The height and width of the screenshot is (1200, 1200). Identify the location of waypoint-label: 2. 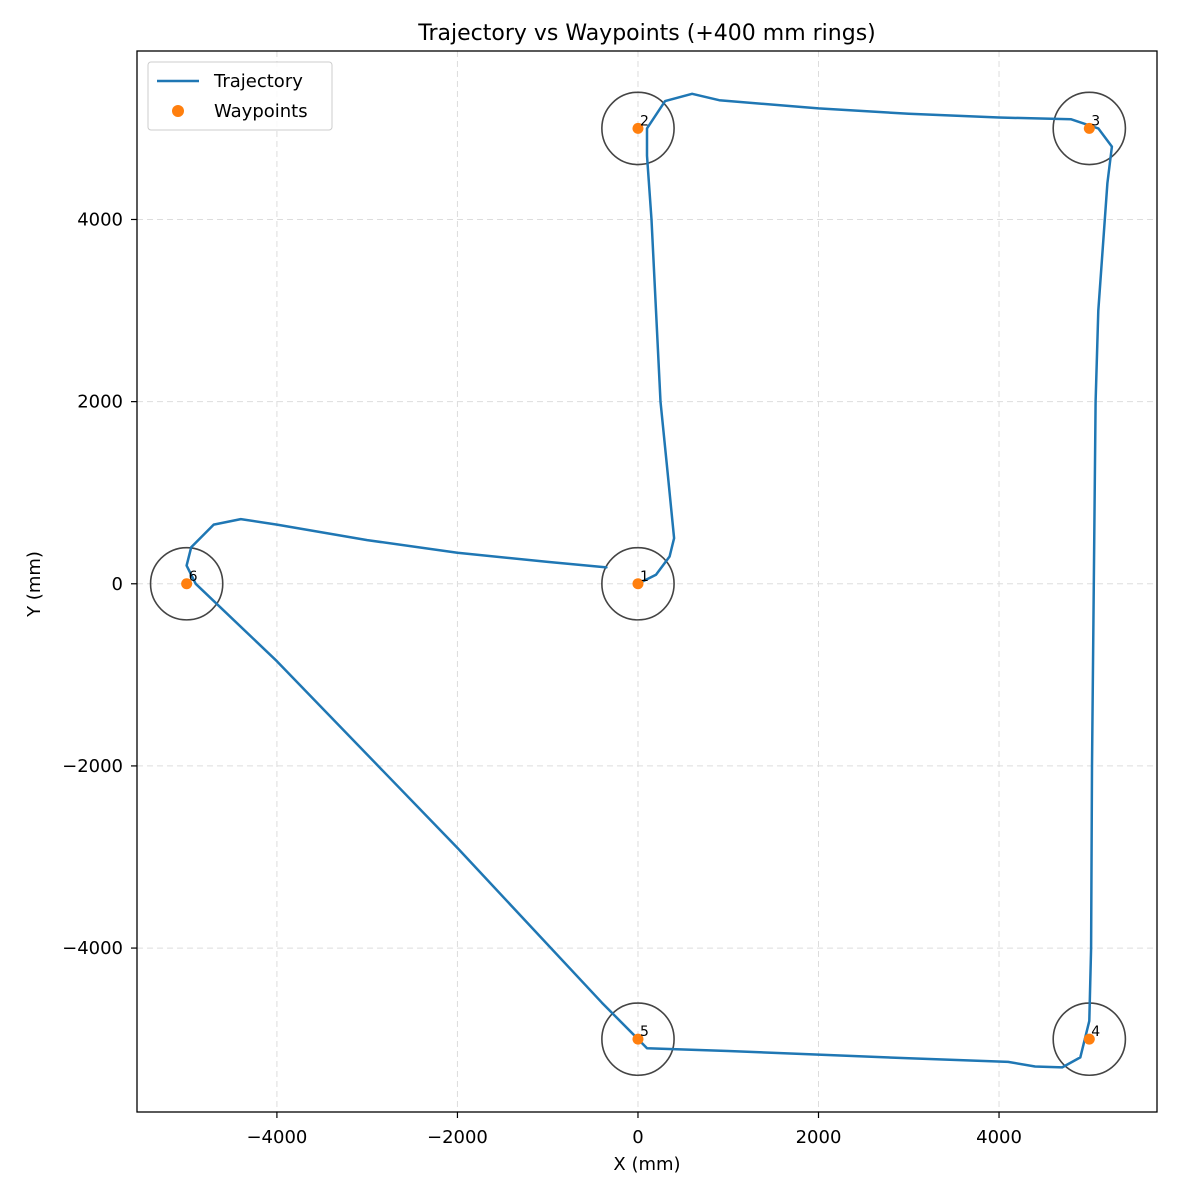
(644, 121).